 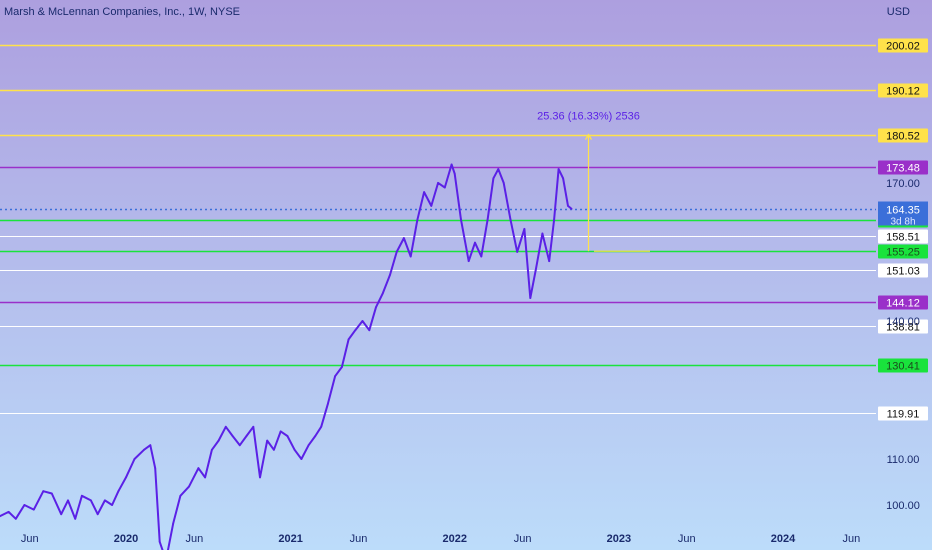 I want to click on level-tag-label: 190.12, so click(x=903, y=92).